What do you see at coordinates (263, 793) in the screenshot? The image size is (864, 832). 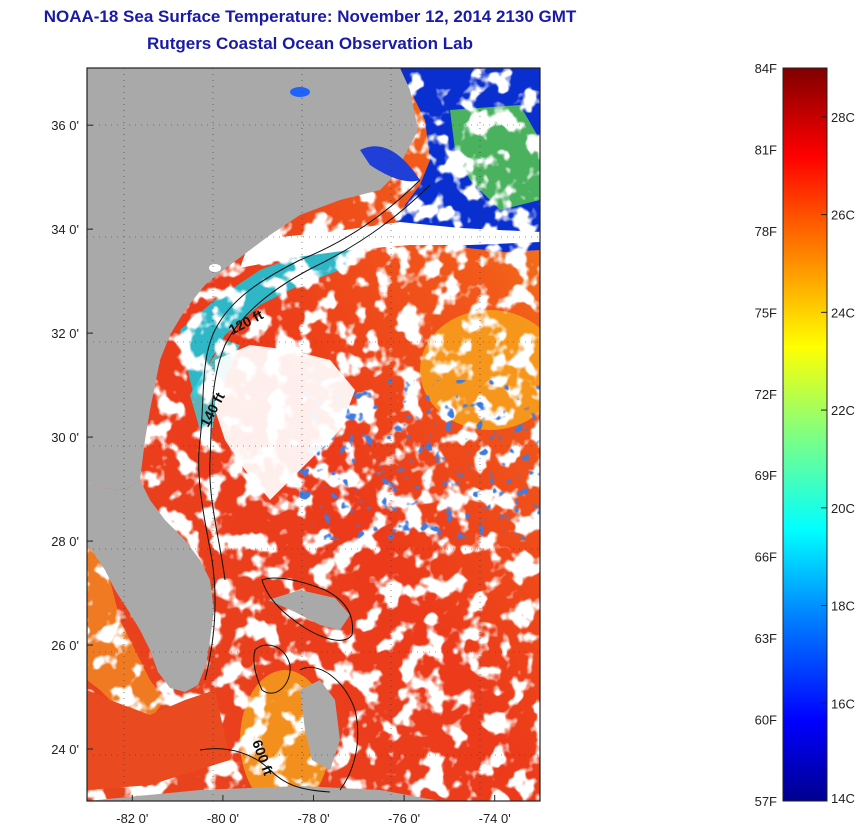 I see `land-cuba` at bounding box center [263, 793].